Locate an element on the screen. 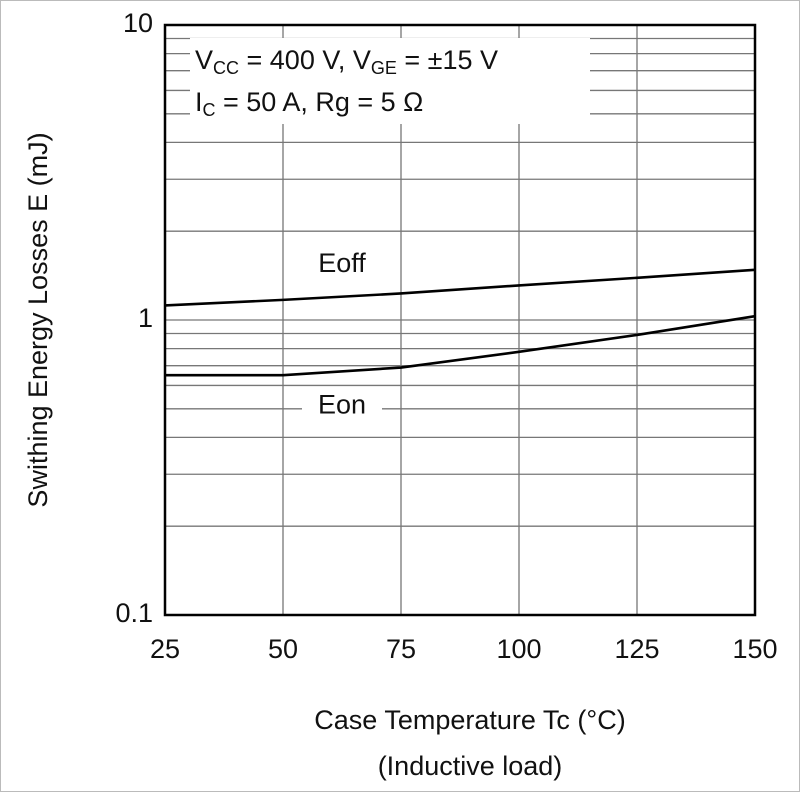 This screenshot has width=800, height=792. x-tick-label: 25 is located at coordinates (165, 649).